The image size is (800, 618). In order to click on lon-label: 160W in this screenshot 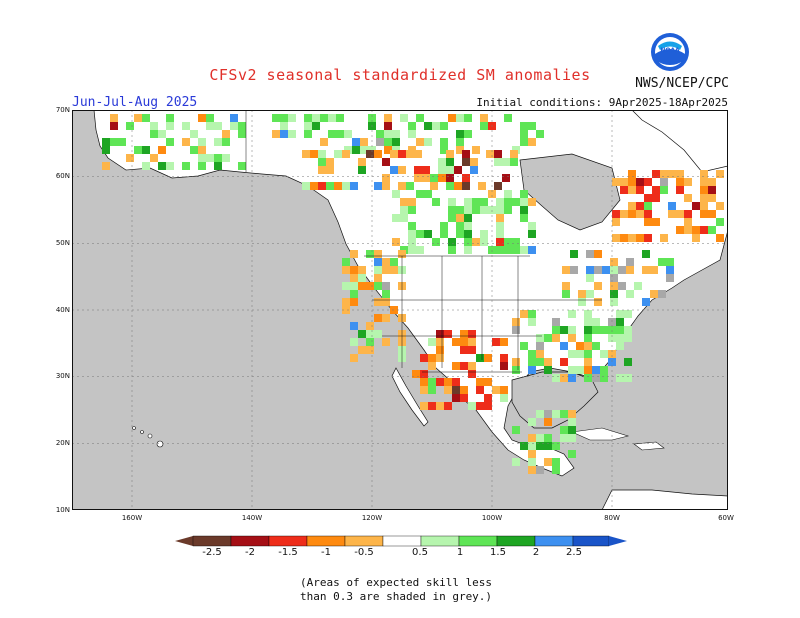, I will do `click(132, 518)`.